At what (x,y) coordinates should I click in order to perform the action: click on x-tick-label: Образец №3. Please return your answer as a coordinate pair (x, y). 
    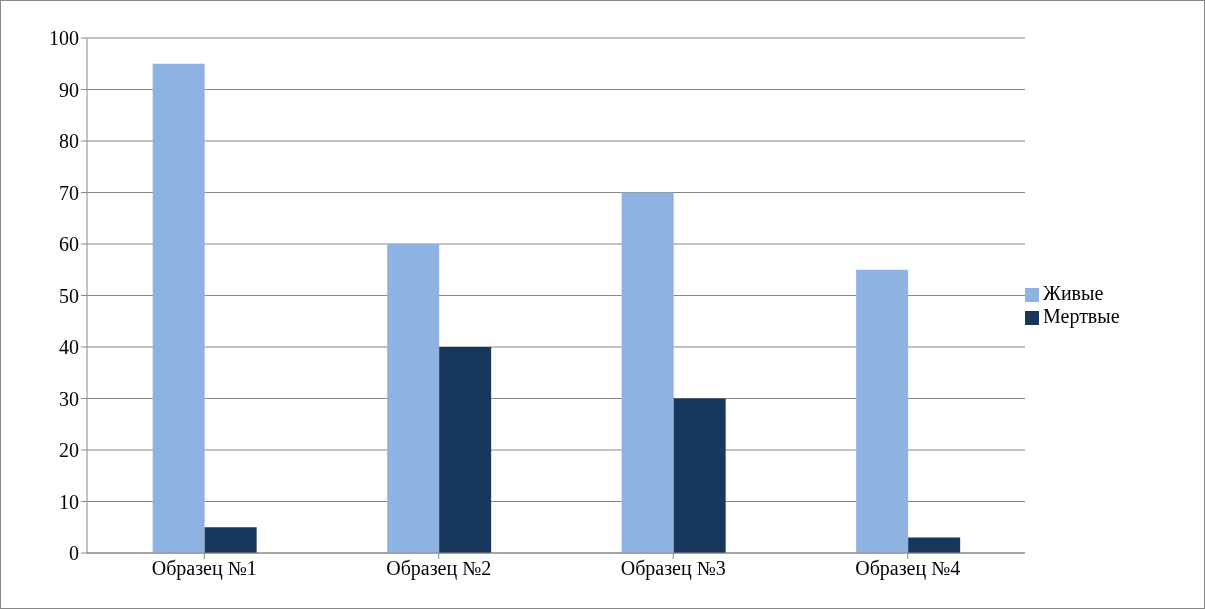
    Looking at the image, I should click on (673, 569).